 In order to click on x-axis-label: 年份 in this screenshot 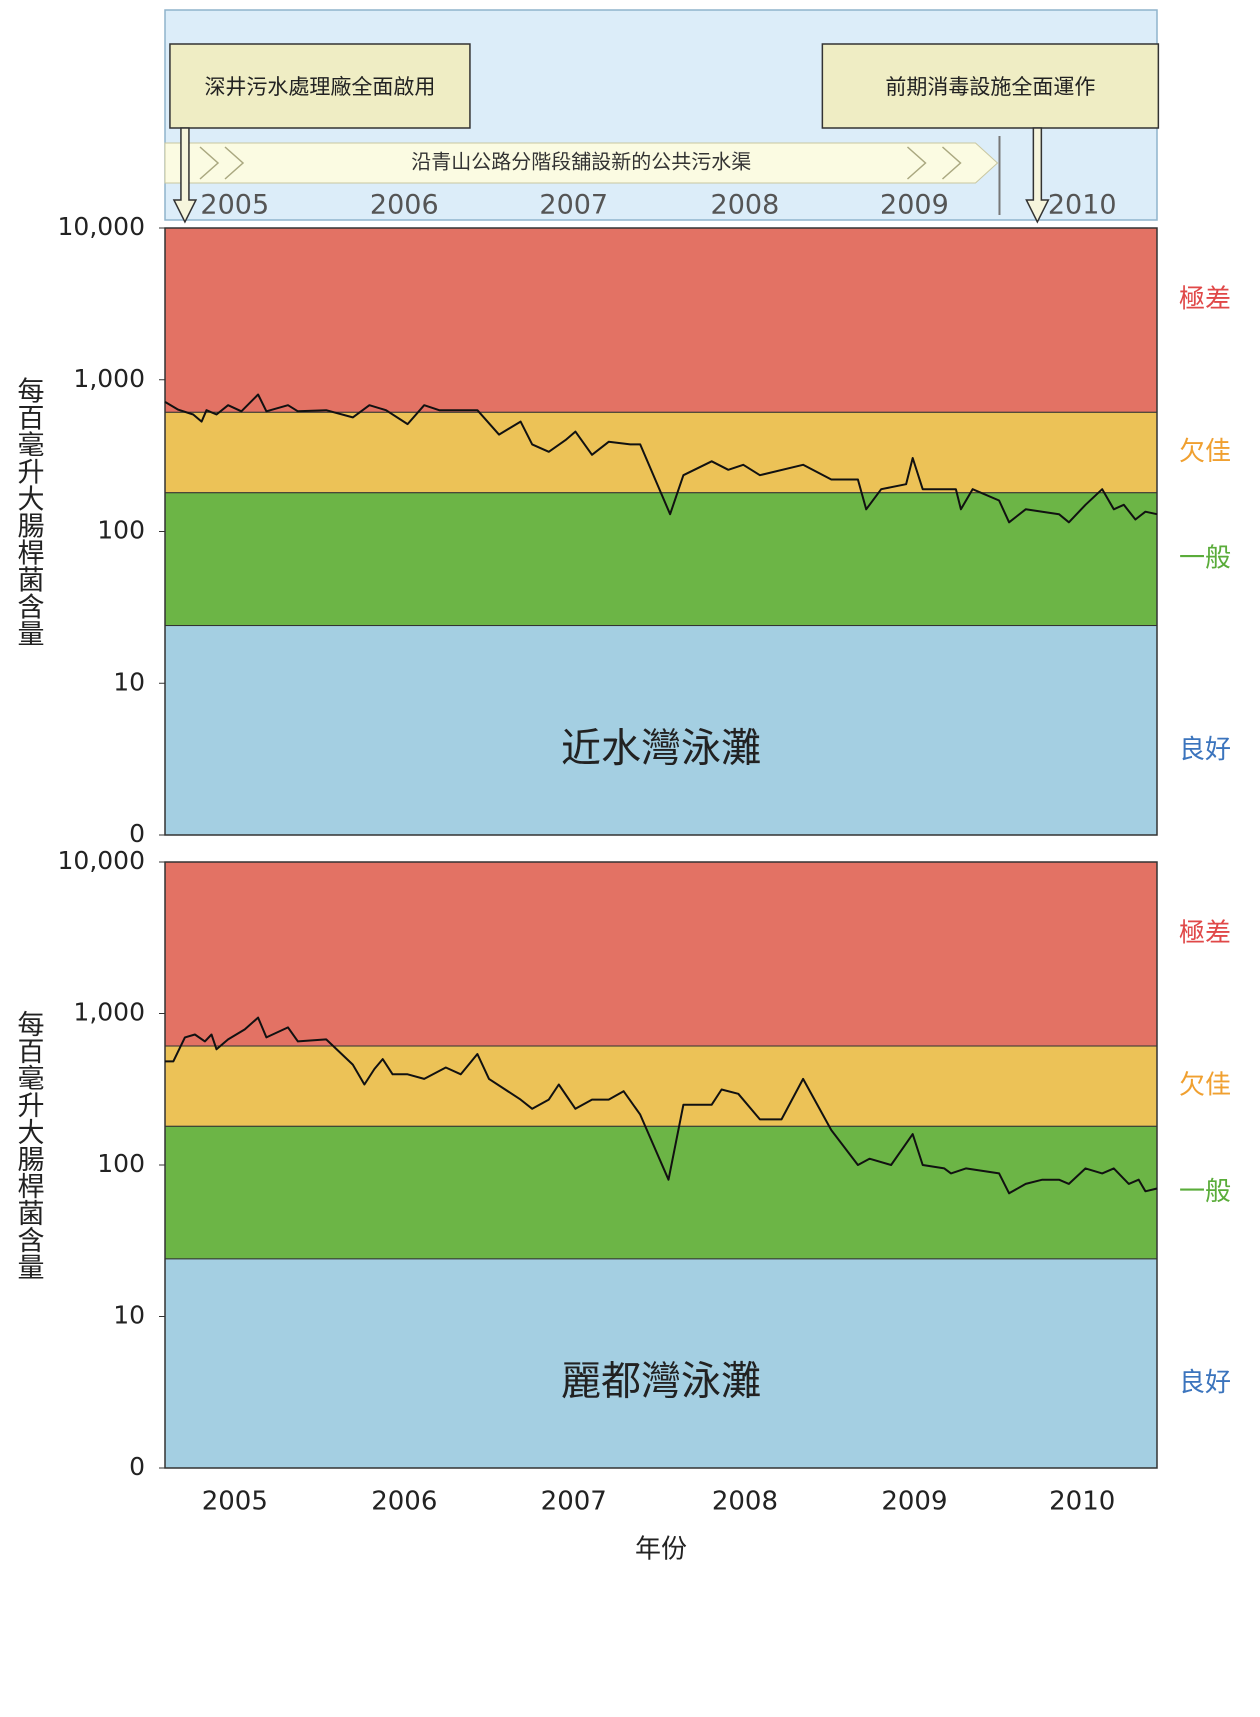, I will do `click(661, 1550)`.